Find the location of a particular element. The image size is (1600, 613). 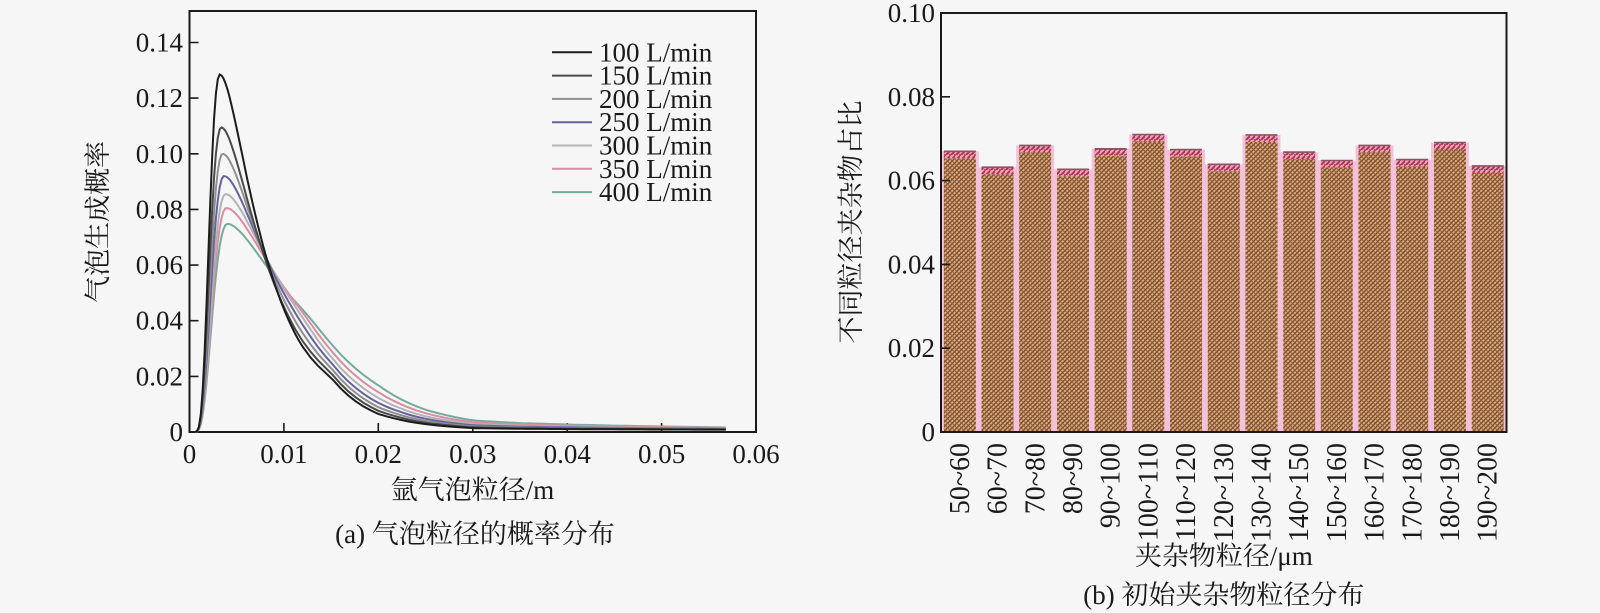

svg-text: 150~160 is located at coordinates (1337, 492).